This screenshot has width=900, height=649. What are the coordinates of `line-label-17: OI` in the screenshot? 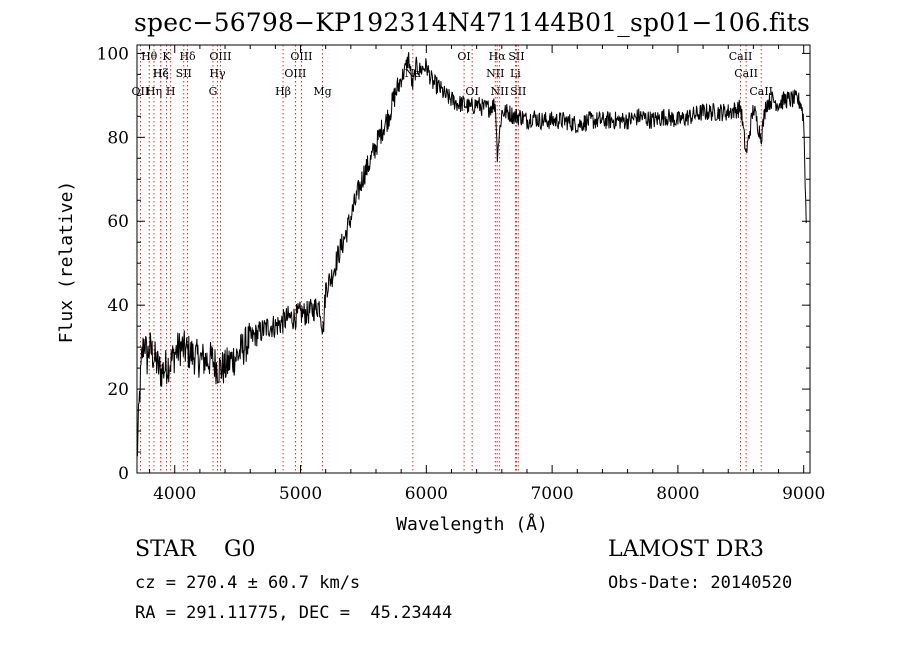 It's located at (463, 56).